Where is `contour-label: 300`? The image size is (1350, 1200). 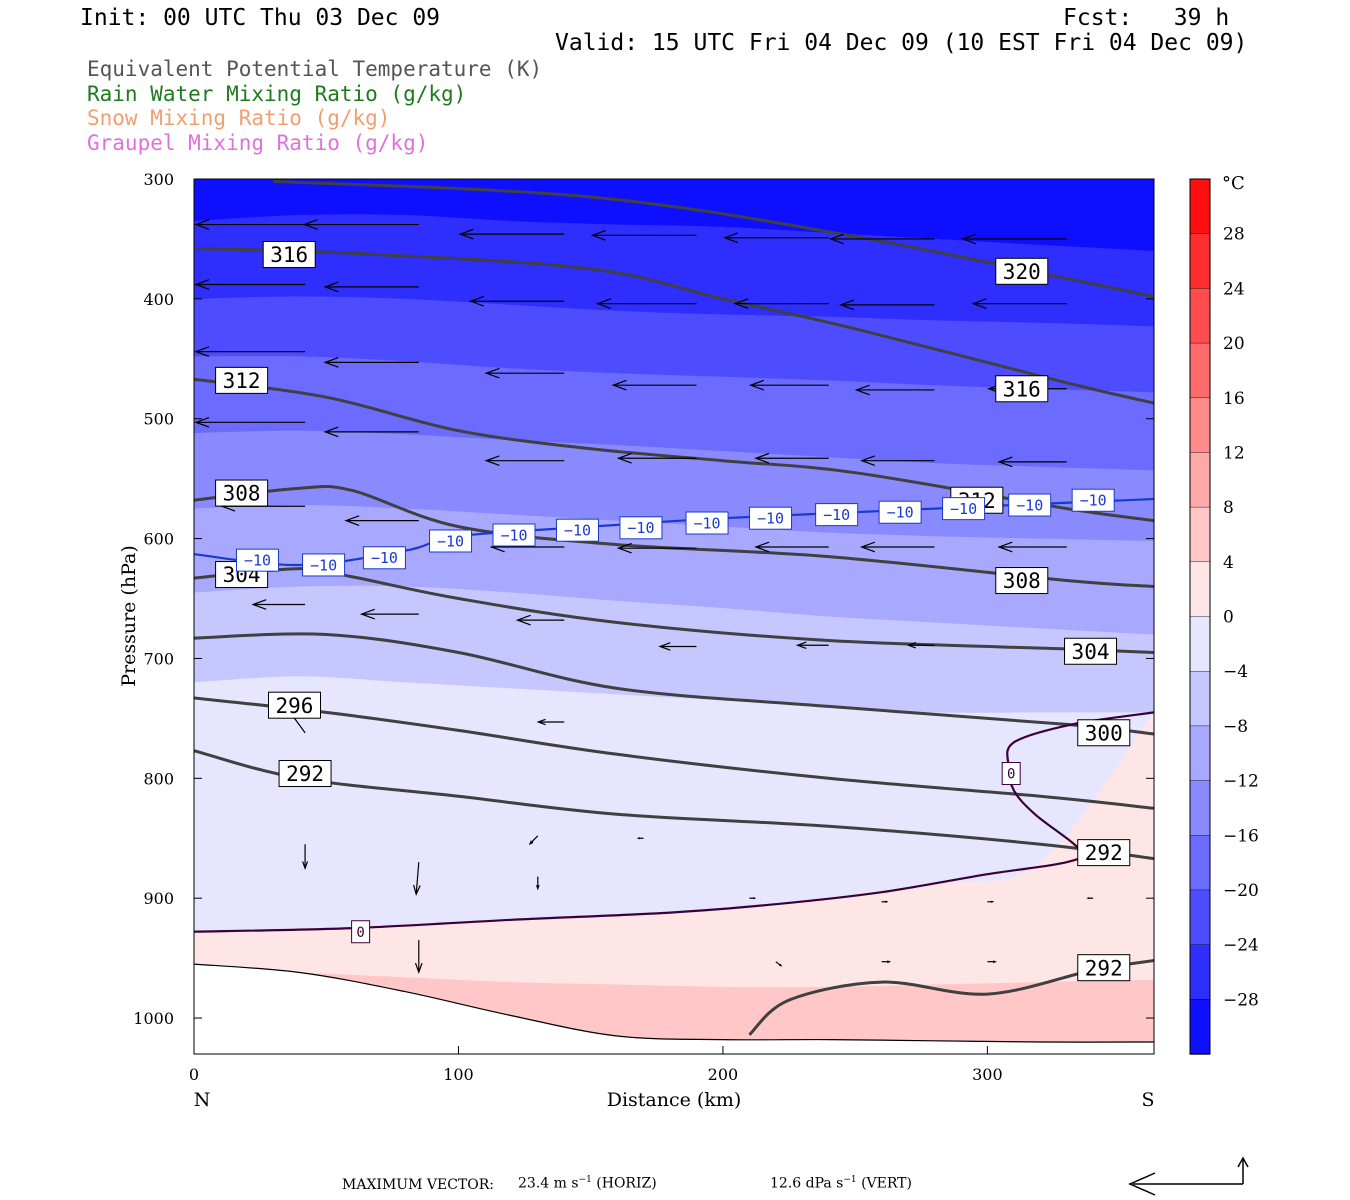
contour-label: 300 is located at coordinates (1104, 733).